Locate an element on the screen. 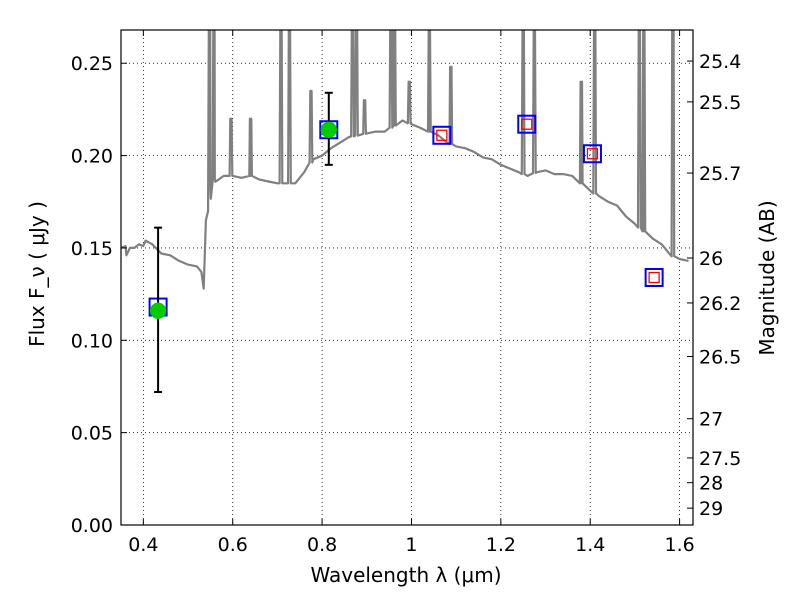 Image resolution: width=800 pixels, height=600 pixels. x-axis-label: Wavelength λ (μm) is located at coordinates (405, 575).